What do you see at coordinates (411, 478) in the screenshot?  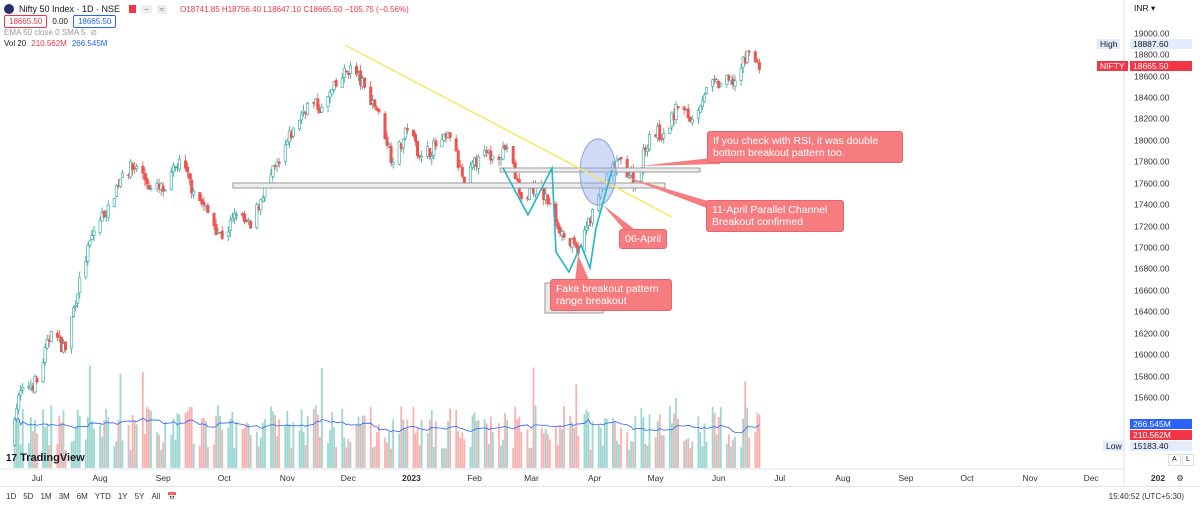 I see `time-tick: 2023` at bounding box center [411, 478].